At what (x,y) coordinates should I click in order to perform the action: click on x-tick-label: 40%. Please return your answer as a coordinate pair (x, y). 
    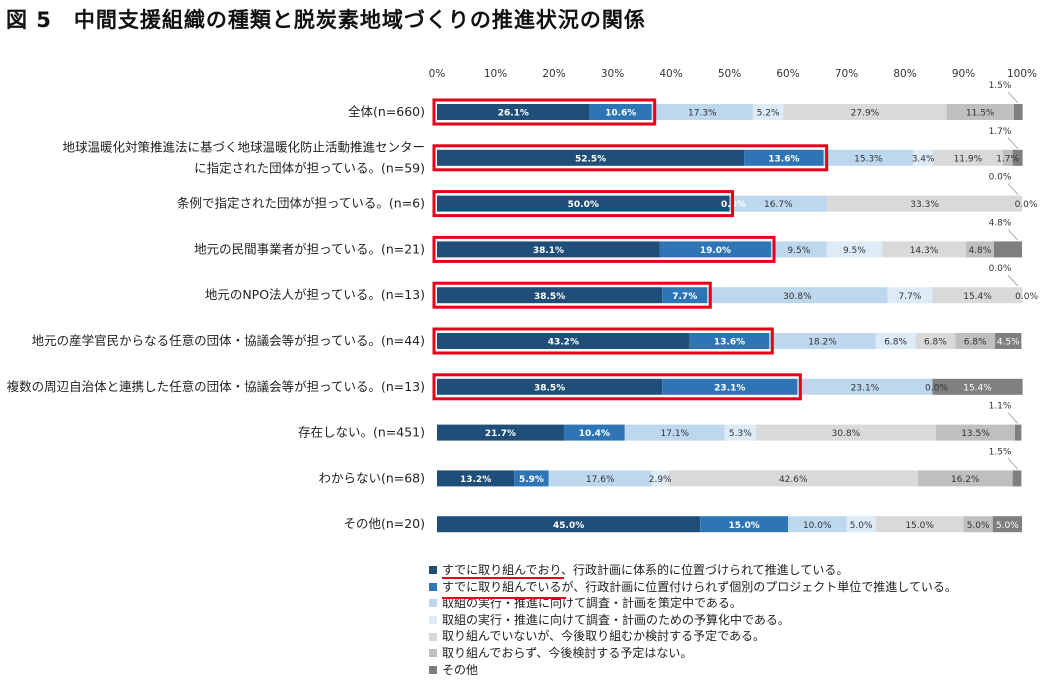
    Looking at the image, I should click on (670, 74).